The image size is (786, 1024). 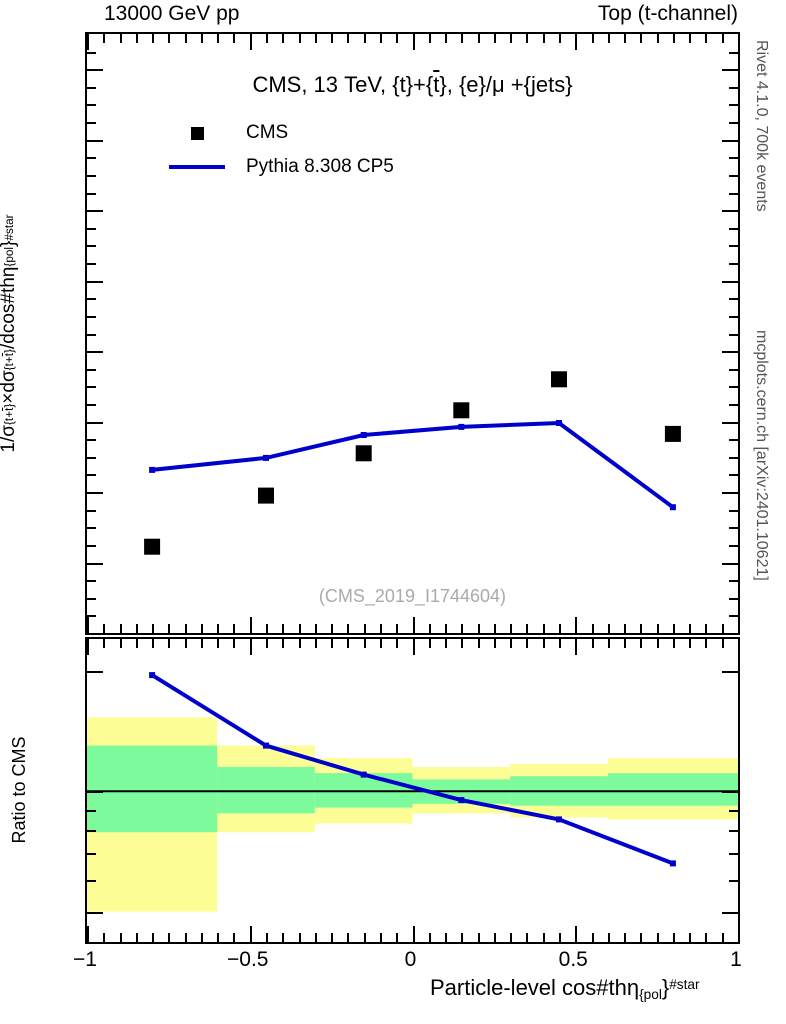 What do you see at coordinates (761, 126) in the screenshot?
I see `rivet-version-note: Rivet 4.1.0, 700k events` at bounding box center [761, 126].